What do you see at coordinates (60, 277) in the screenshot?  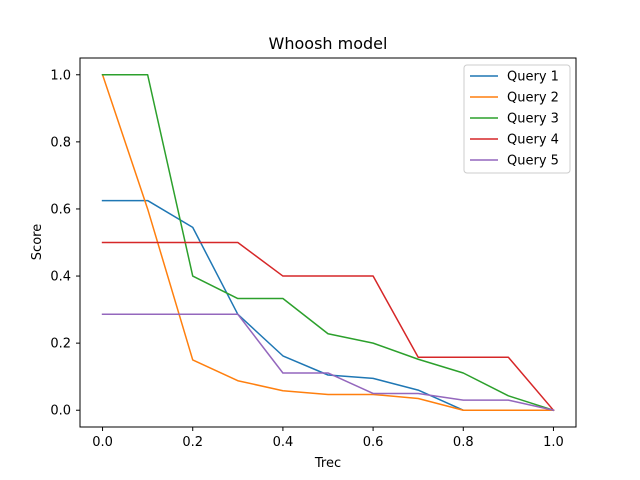 I see `y-tick-label: 0.4` at bounding box center [60, 277].